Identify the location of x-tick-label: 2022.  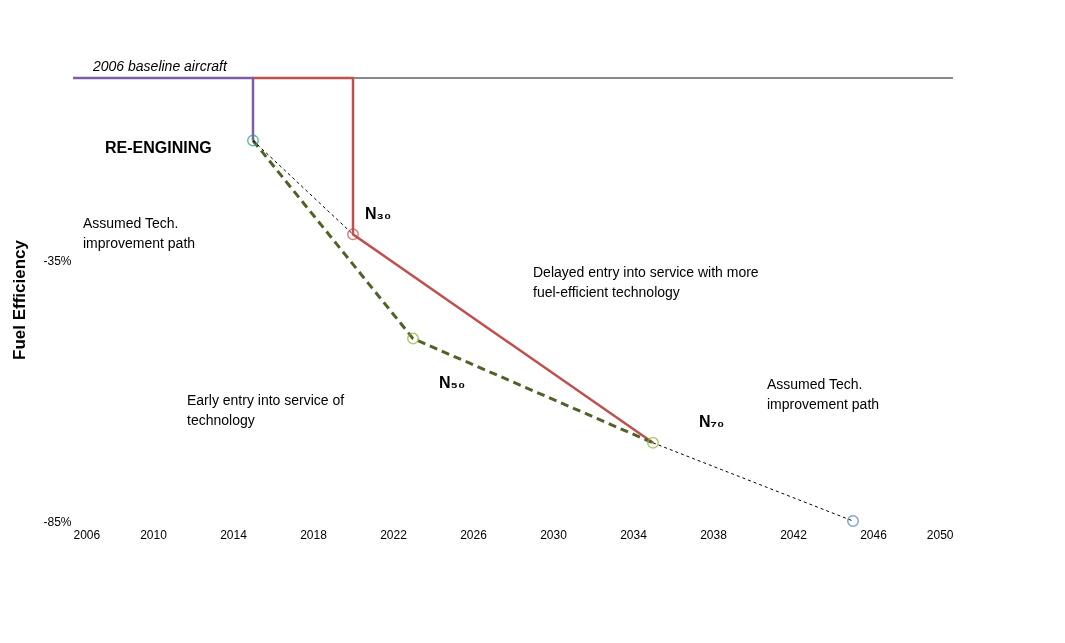
(394, 534).